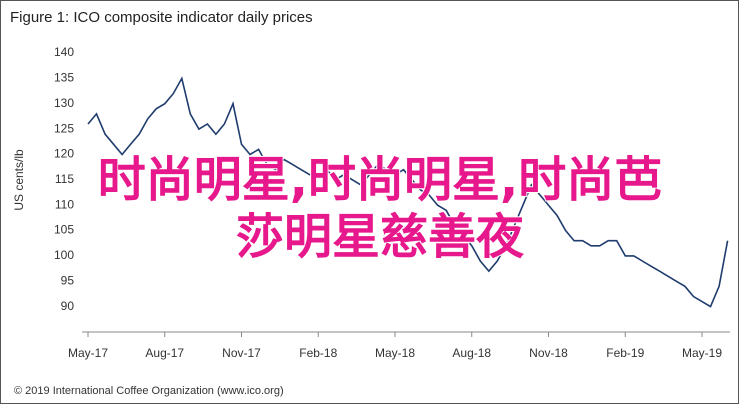 This screenshot has height=404, width=739. I want to click on y-tick-label: 90, so click(68, 306).